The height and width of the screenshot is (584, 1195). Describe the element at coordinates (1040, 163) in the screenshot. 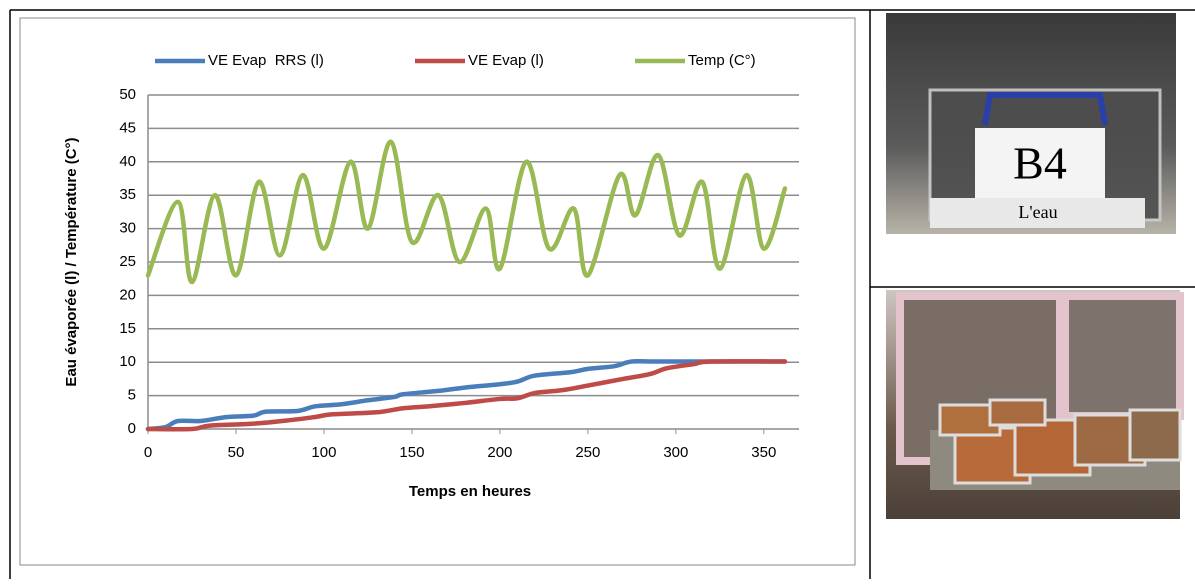

I see `photo-label: B4` at that location.